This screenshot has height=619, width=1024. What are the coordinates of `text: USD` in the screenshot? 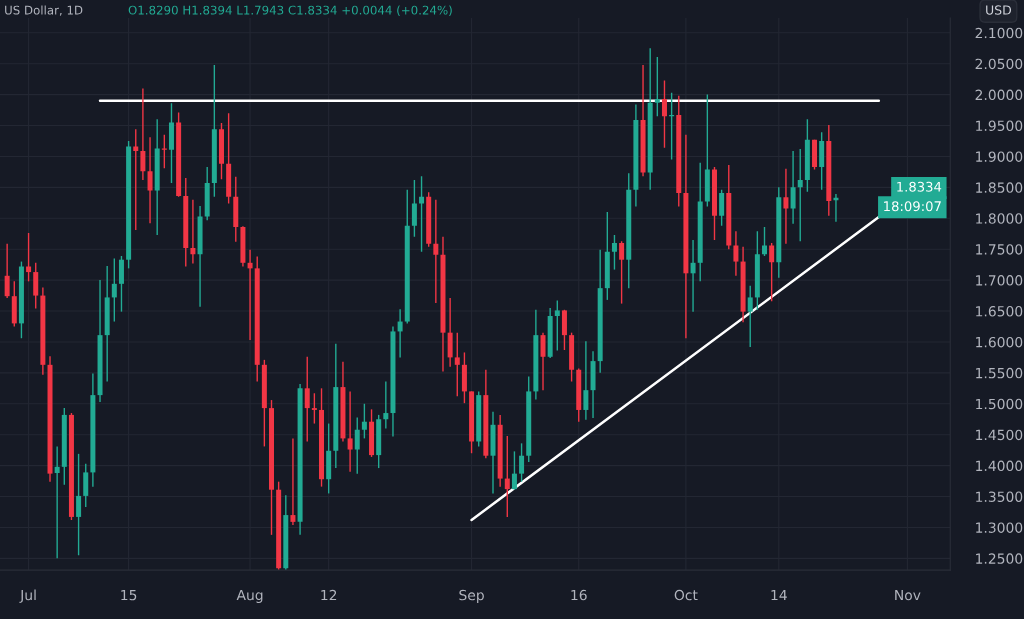 It's located at (999, 10).